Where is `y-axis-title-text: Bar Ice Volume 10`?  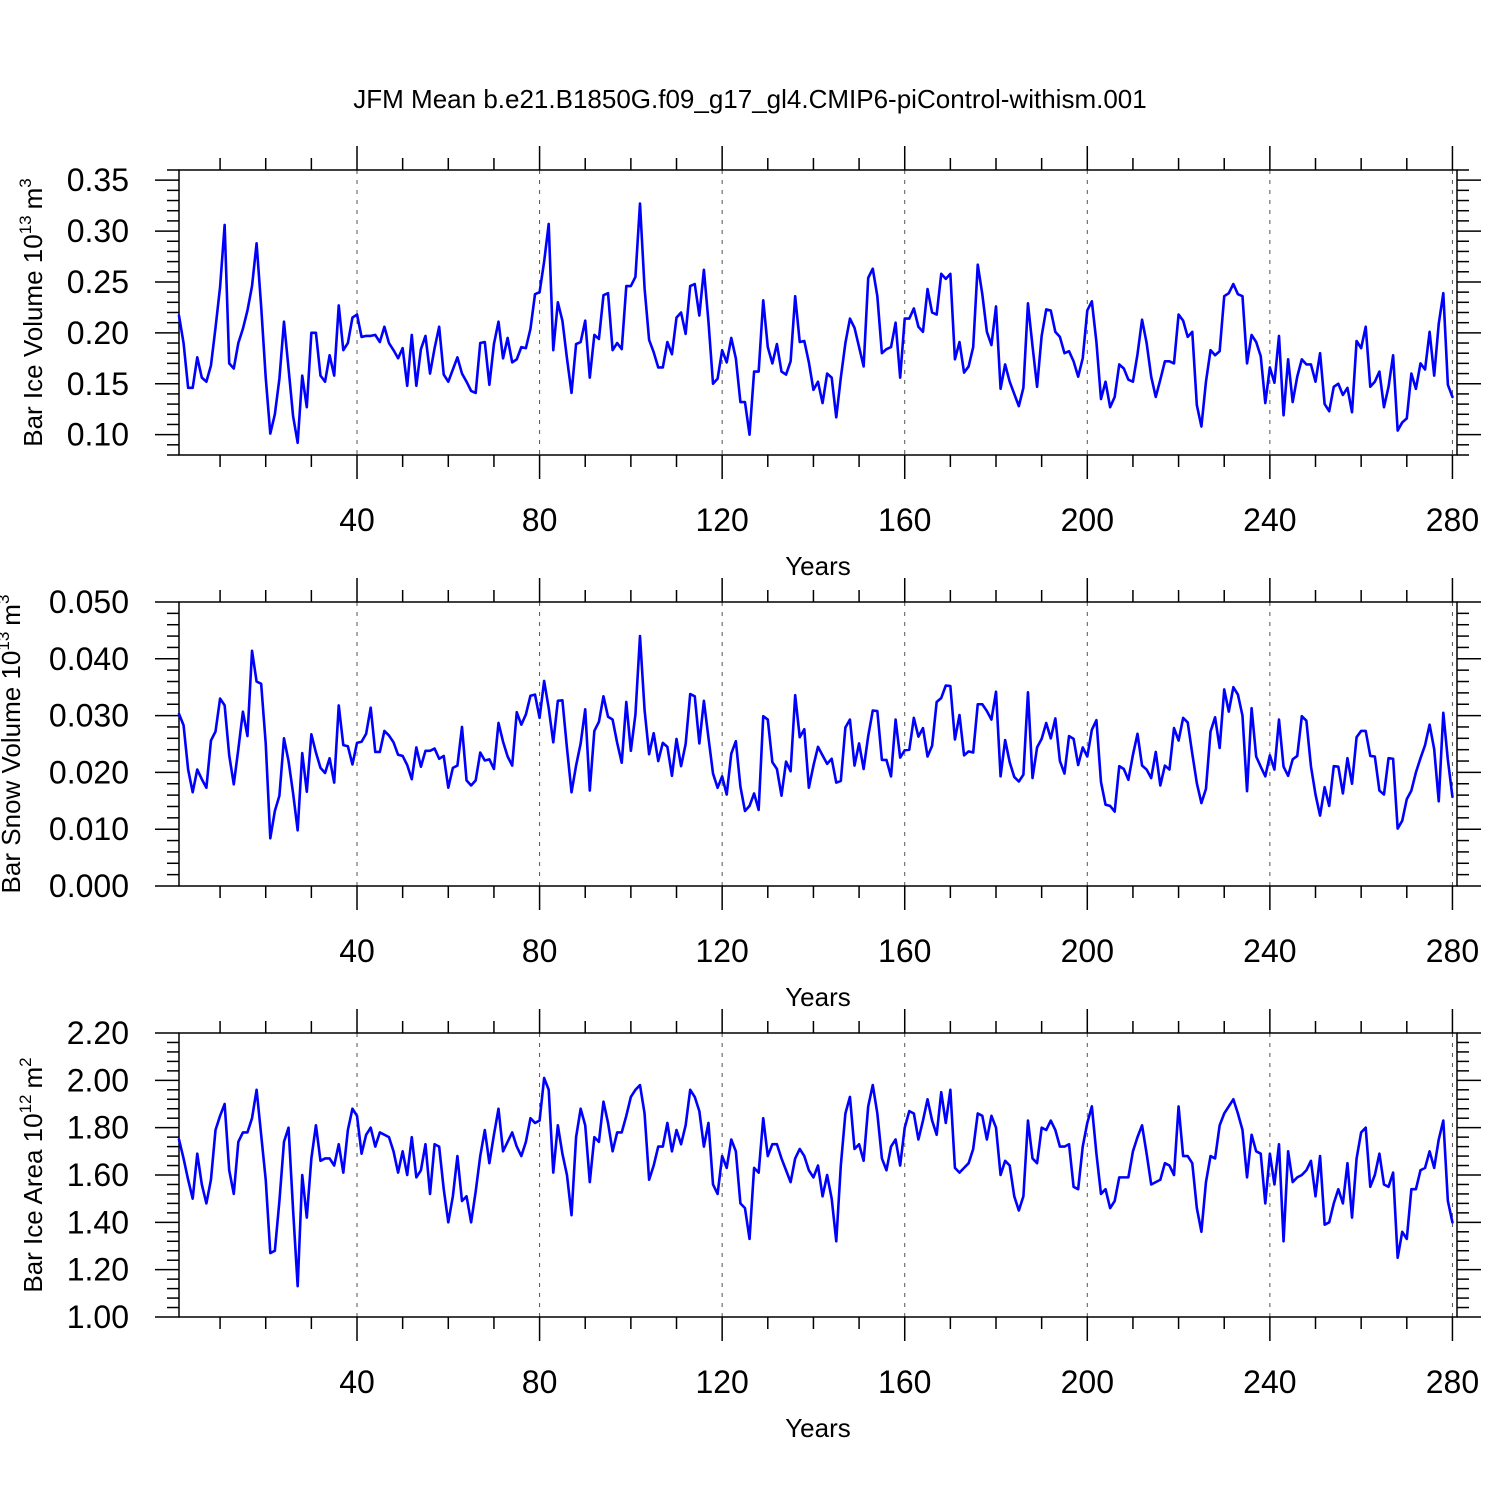
y-axis-title-text: Bar Ice Volume 10 is located at coordinates (33, 340).